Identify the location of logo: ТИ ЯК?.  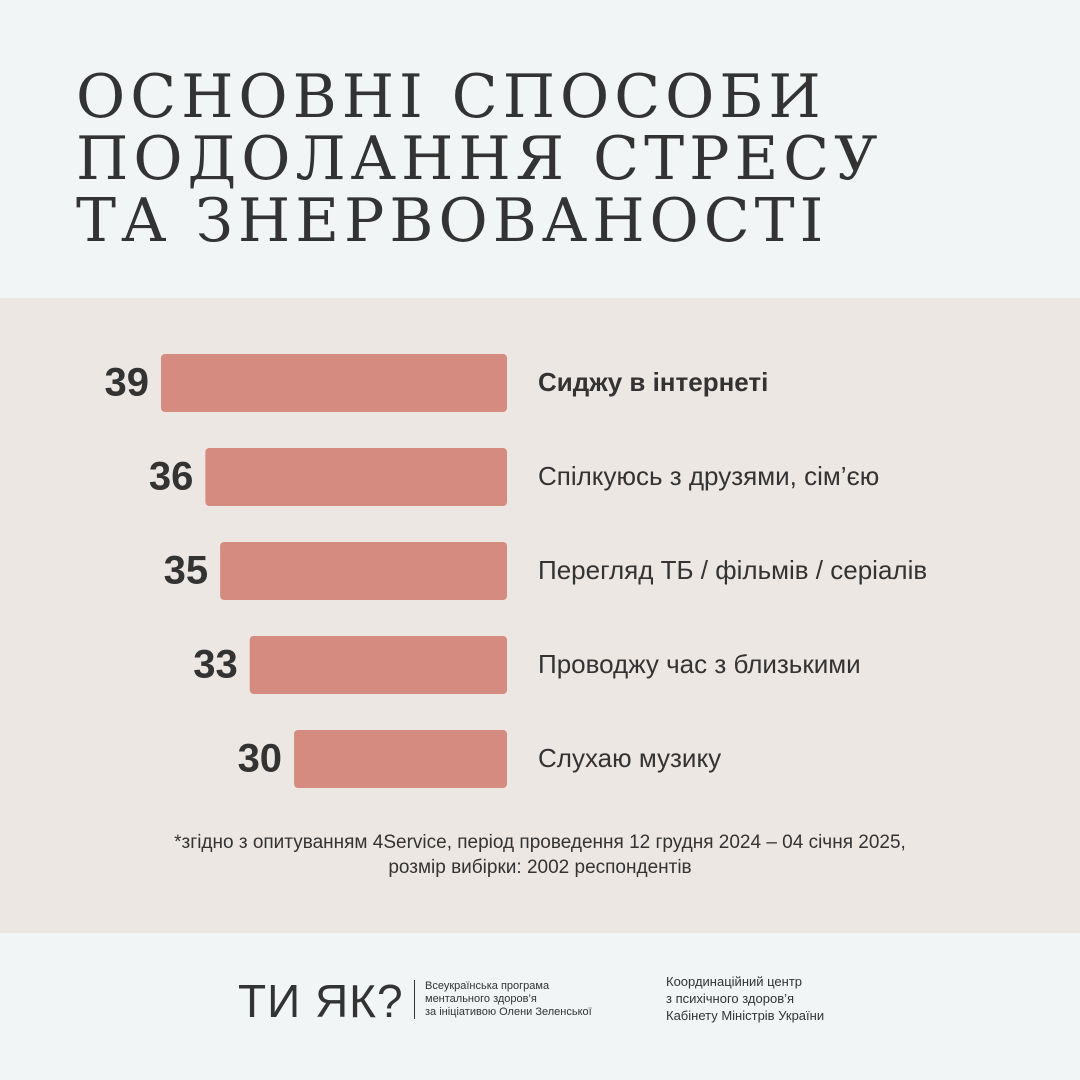
(321, 1001).